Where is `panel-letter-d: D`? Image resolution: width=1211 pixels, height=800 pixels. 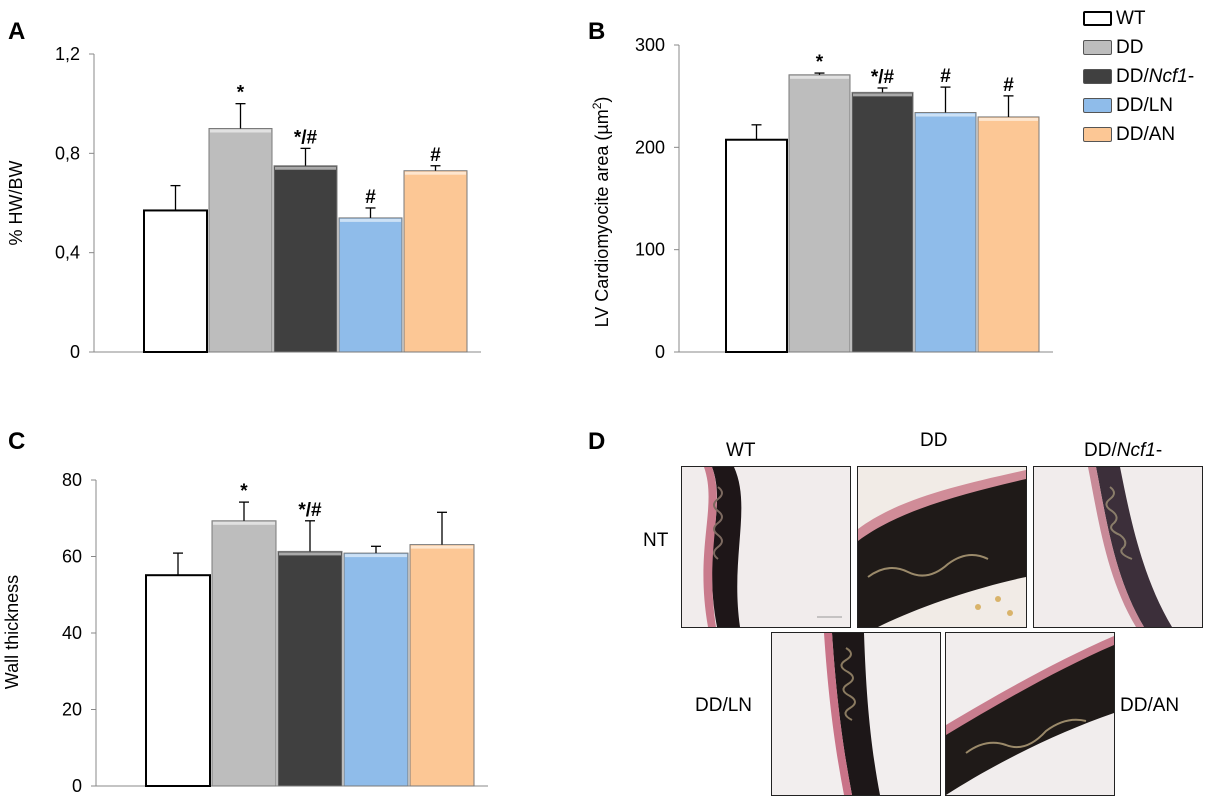 panel-letter-d: D is located at coordinates (597, 441).